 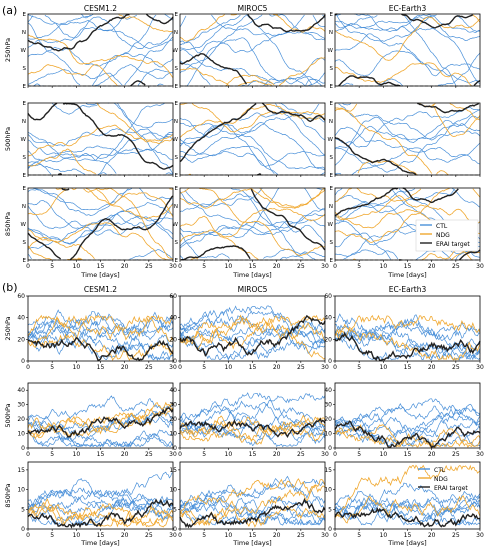 What do you see at coordinates (173, 434) in the screenshot?
I see `y-tick-label: 10` at bounding box center [173, 434].